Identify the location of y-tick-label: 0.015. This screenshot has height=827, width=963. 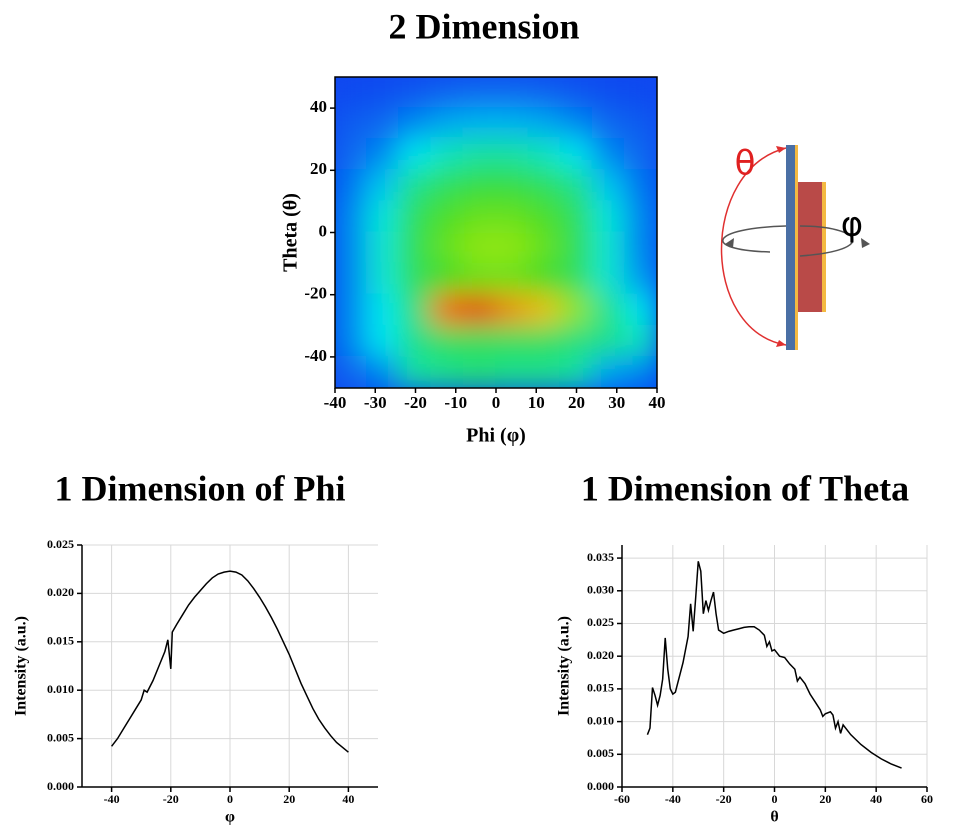
(60, 641).